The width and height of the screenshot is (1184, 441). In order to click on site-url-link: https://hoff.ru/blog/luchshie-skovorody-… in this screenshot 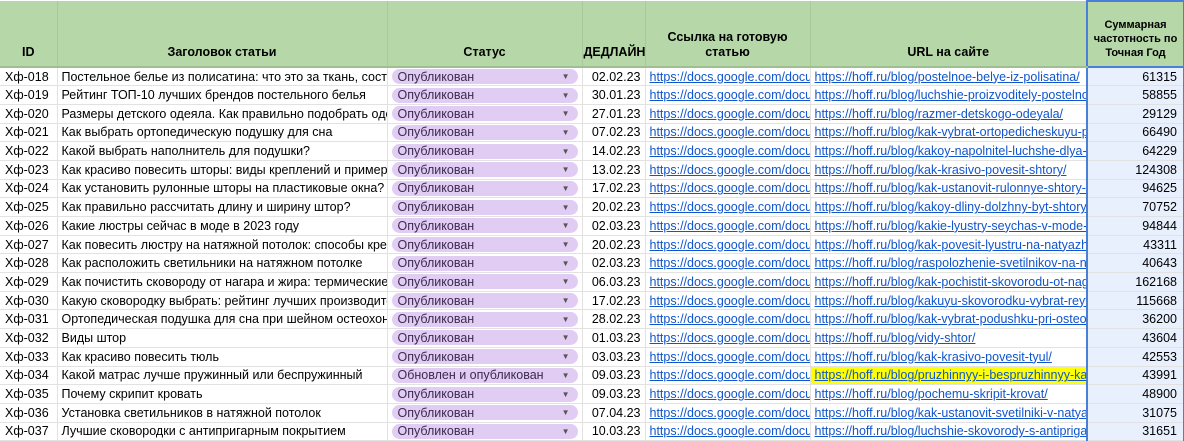, I will do `click(950, 431)`.